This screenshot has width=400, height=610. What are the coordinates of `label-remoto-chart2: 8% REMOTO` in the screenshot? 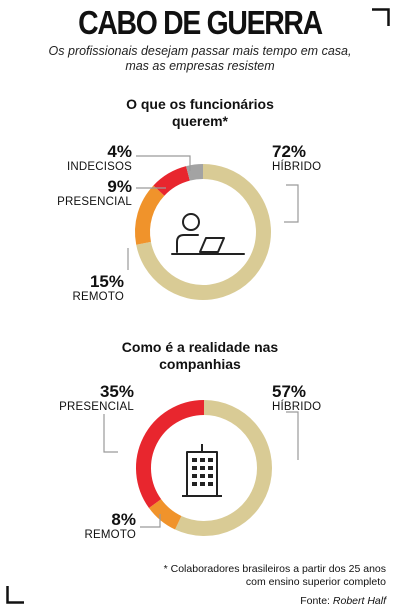 It's located at (98, 526).